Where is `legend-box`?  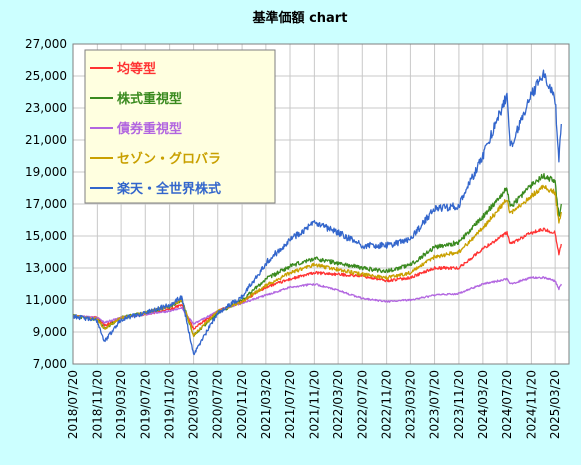
legend-box is located at coordinates (180, 126).